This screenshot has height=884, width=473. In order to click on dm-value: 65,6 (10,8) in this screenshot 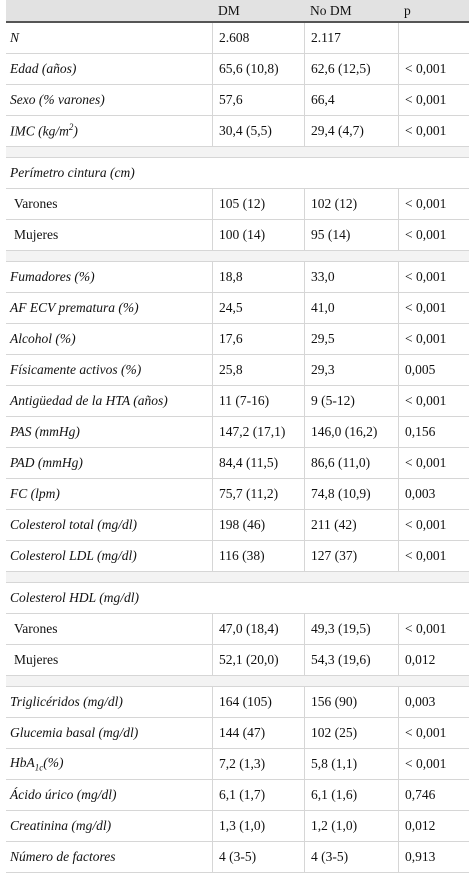, I will do `click(258, 69)`.